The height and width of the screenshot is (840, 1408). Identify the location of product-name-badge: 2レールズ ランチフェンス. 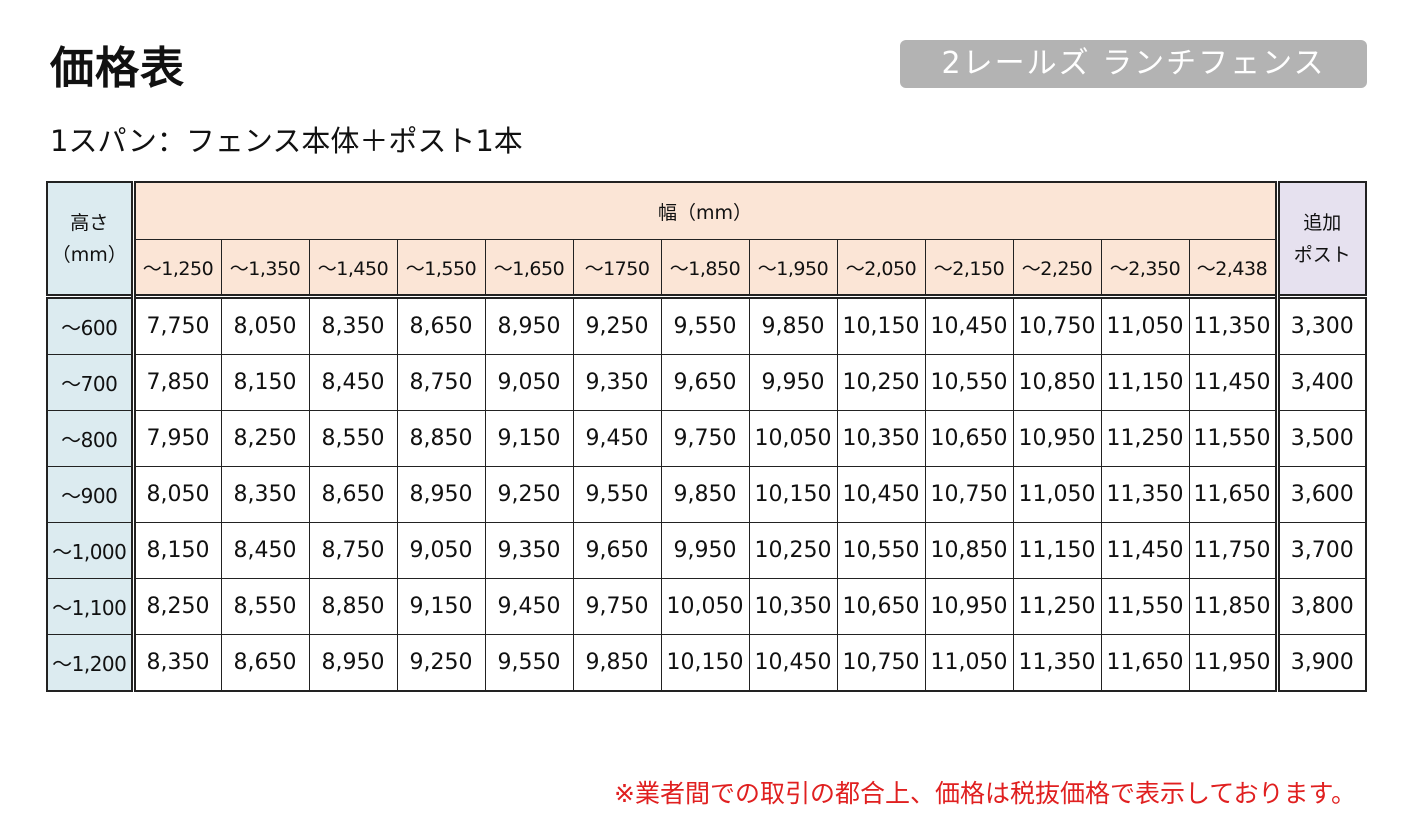
(1133, 64).